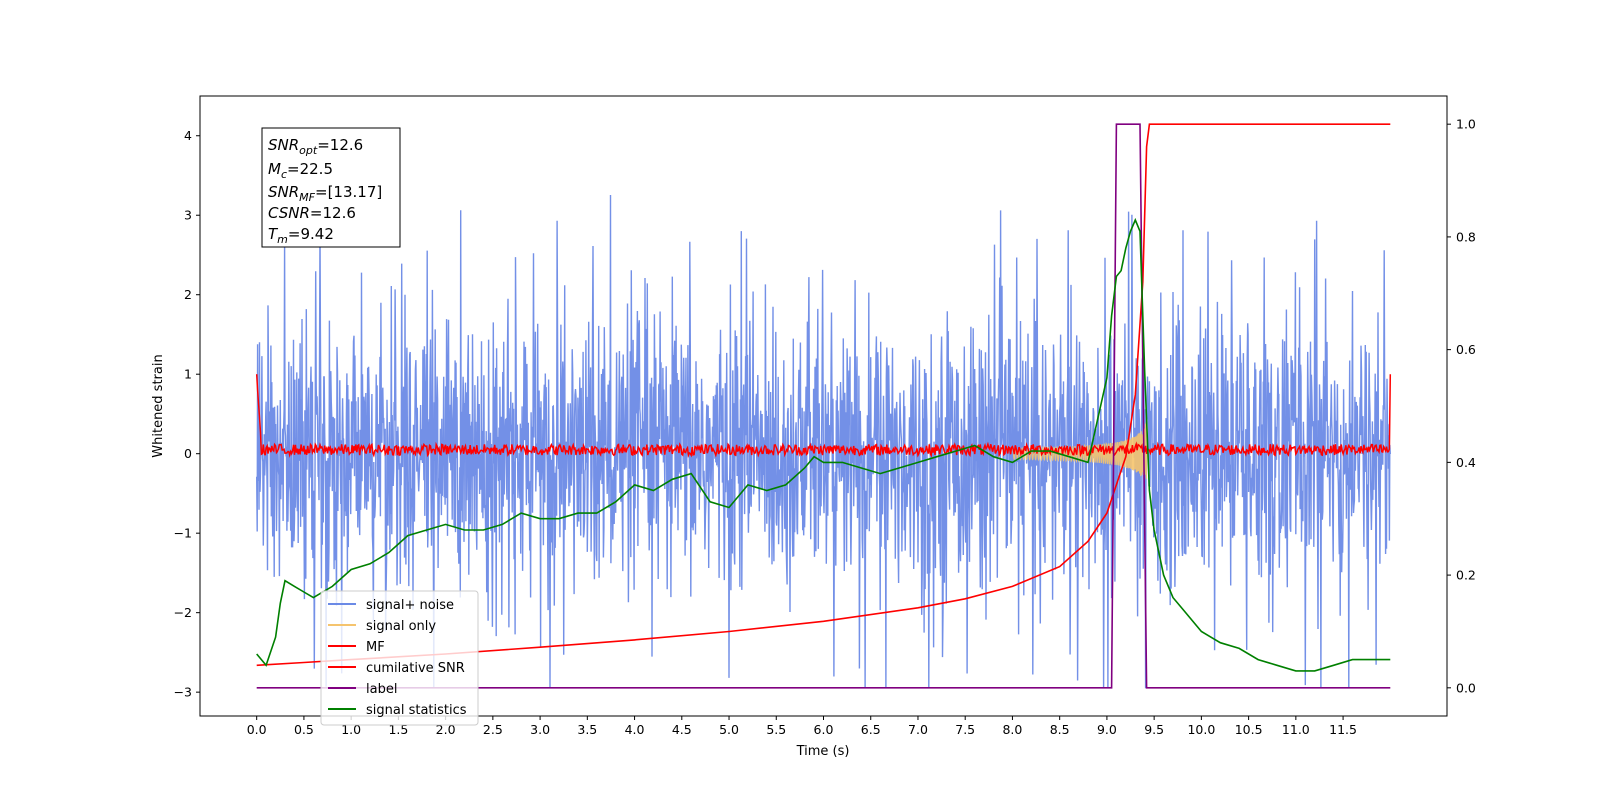  What do you see at coordinates (401, 626) in the screenshot?
I see `legend-label-signal-only: signal only` at bounding box center [401, 626].